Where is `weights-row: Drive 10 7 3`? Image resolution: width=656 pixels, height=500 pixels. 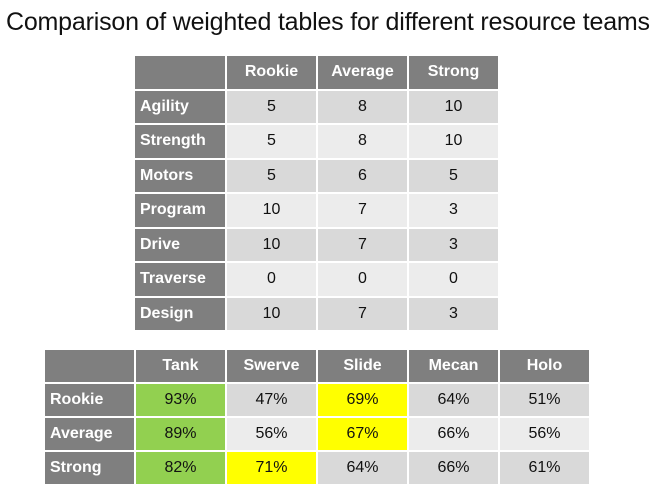
weights-row: Drive 10 7 3 is located at coordinates (316, 244).